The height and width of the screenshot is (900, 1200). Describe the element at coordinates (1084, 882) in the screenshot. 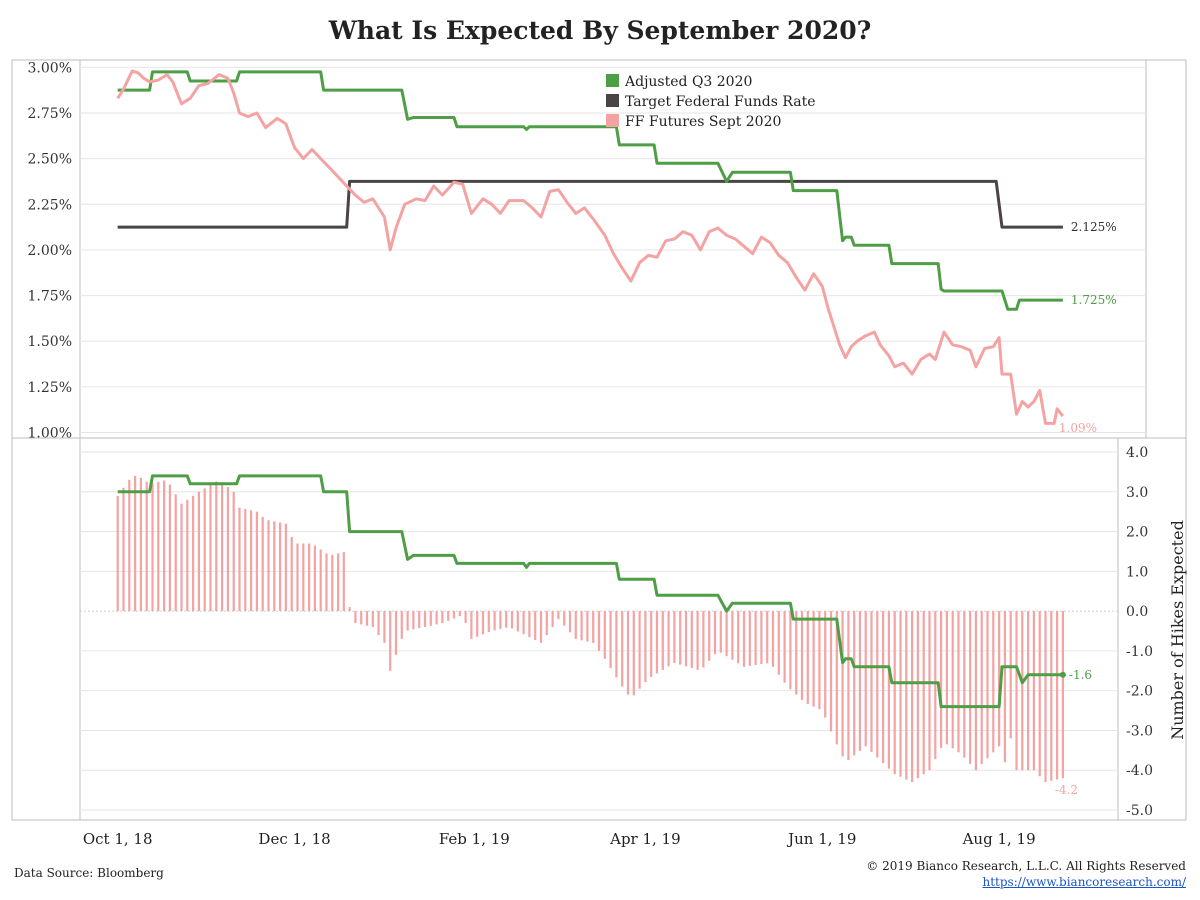

I see `website-link: https://www.biancoresearch.com/` at that location.